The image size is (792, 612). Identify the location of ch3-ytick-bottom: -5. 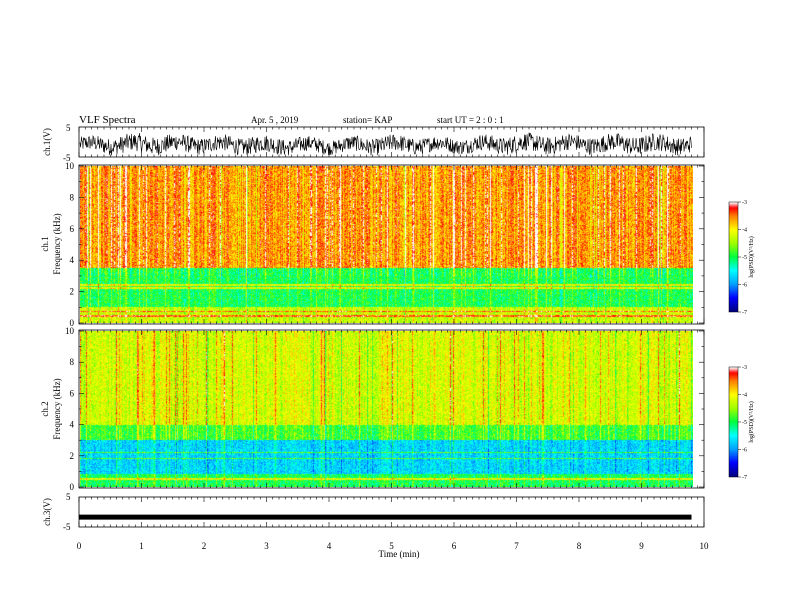
(67, 527).